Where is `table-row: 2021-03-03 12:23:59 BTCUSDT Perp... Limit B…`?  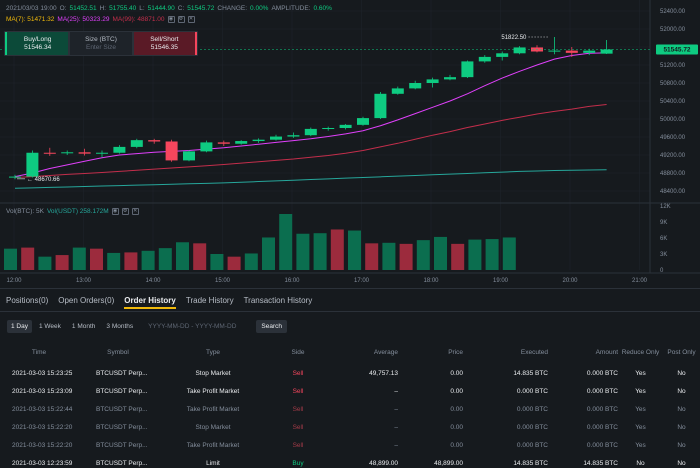 table-row: 2021-03-03 12:23:59 BTCUSDT Perp... Limit B… is located at coordinates (350, 461).